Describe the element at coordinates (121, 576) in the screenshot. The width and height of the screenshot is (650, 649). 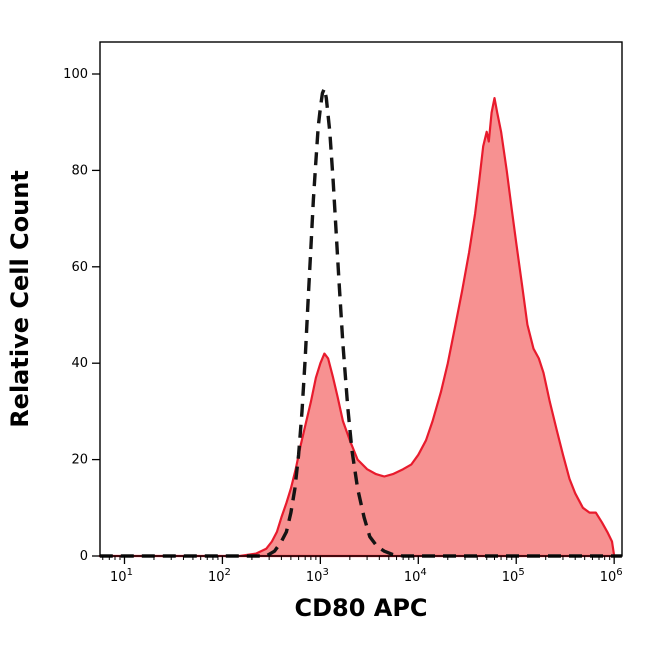
I see `x-tick-label: 10¹` at that location.